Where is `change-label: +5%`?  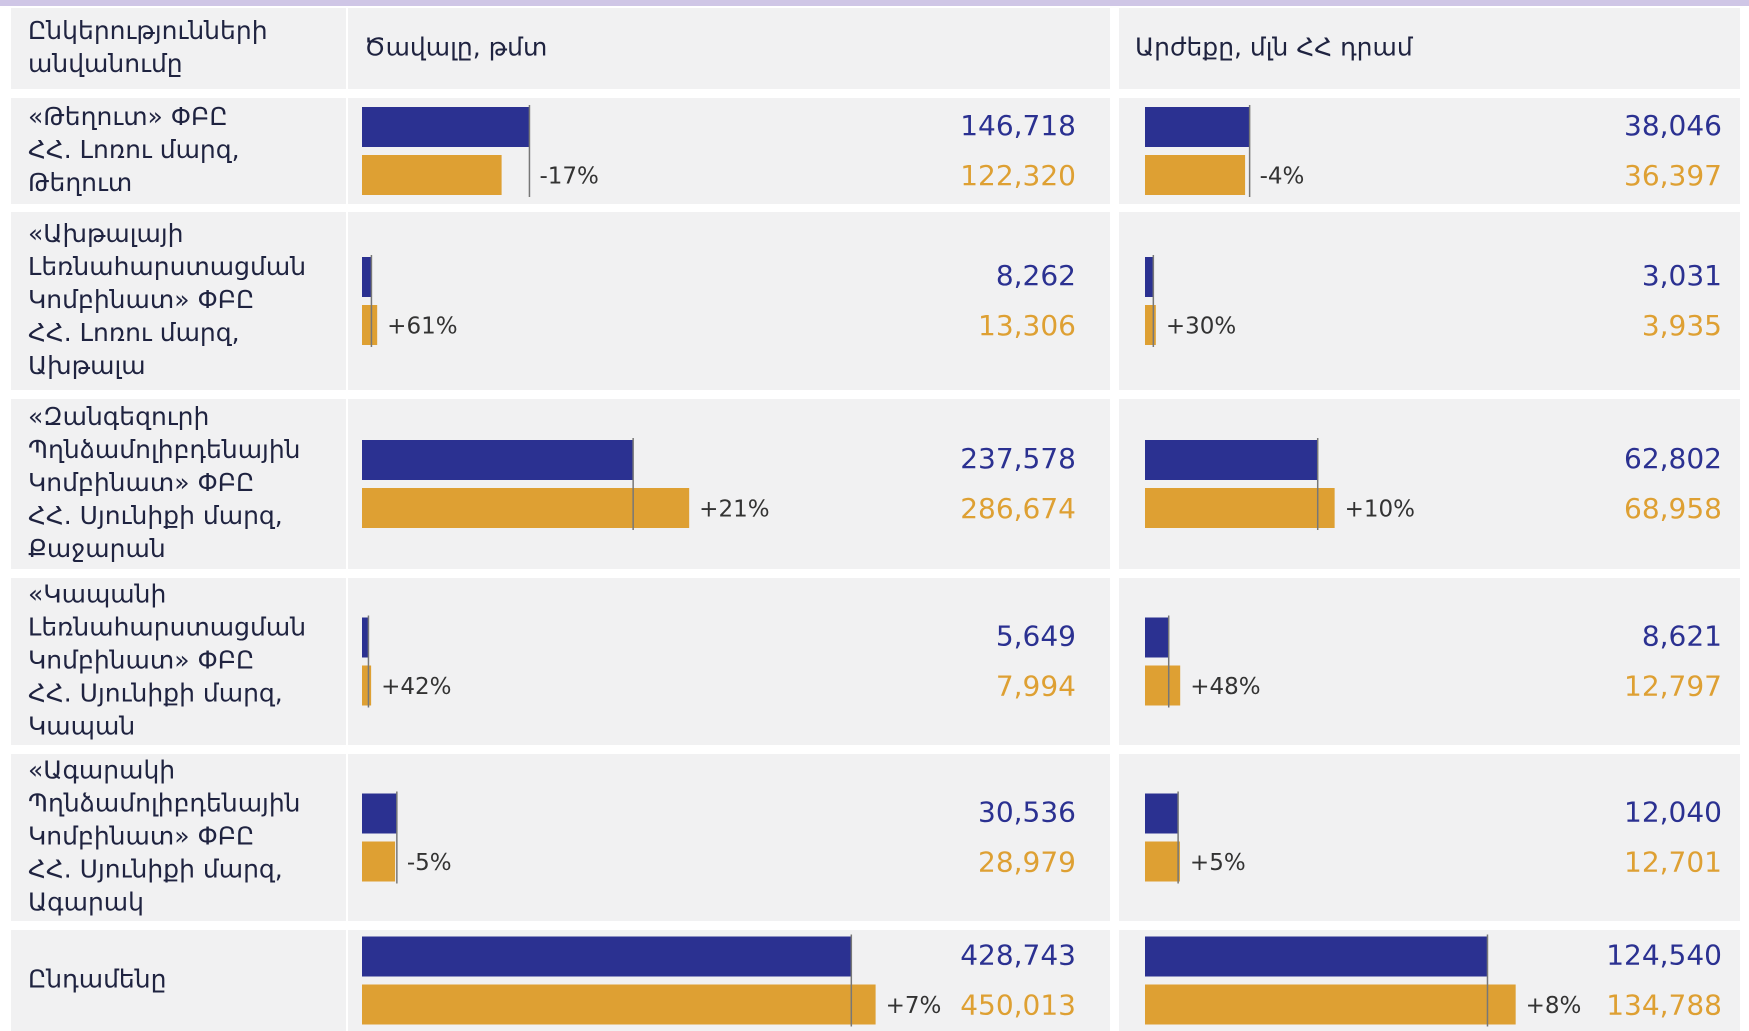
change-label: +5% is located at coordinates (1218, 863).